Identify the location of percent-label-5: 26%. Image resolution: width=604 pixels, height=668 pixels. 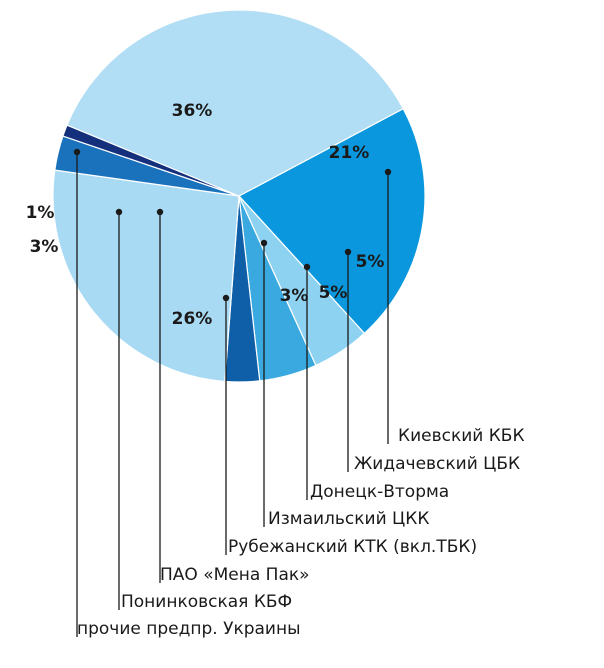
(192, 319).